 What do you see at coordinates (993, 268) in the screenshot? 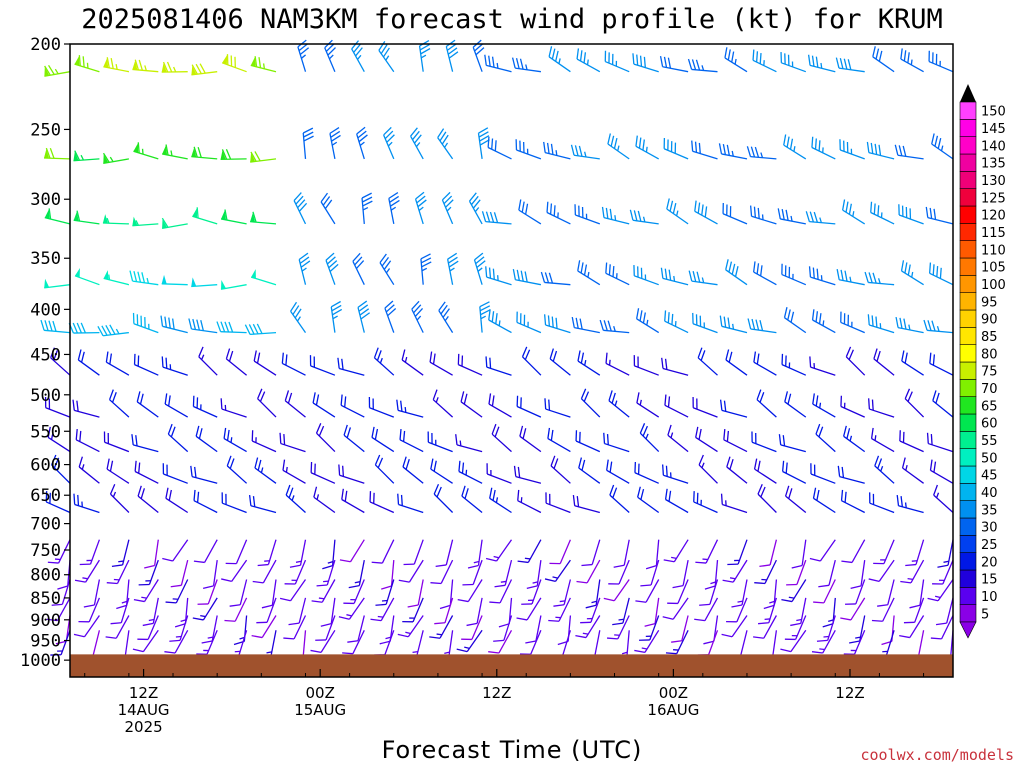
I see `colorbar-label: 105` at bounding box center [993, 268].